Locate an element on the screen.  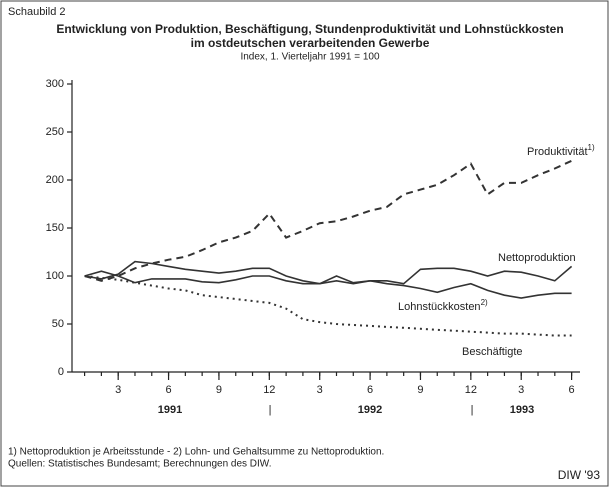
series-label: Produktivität1) is located at coordinates (561, 150).